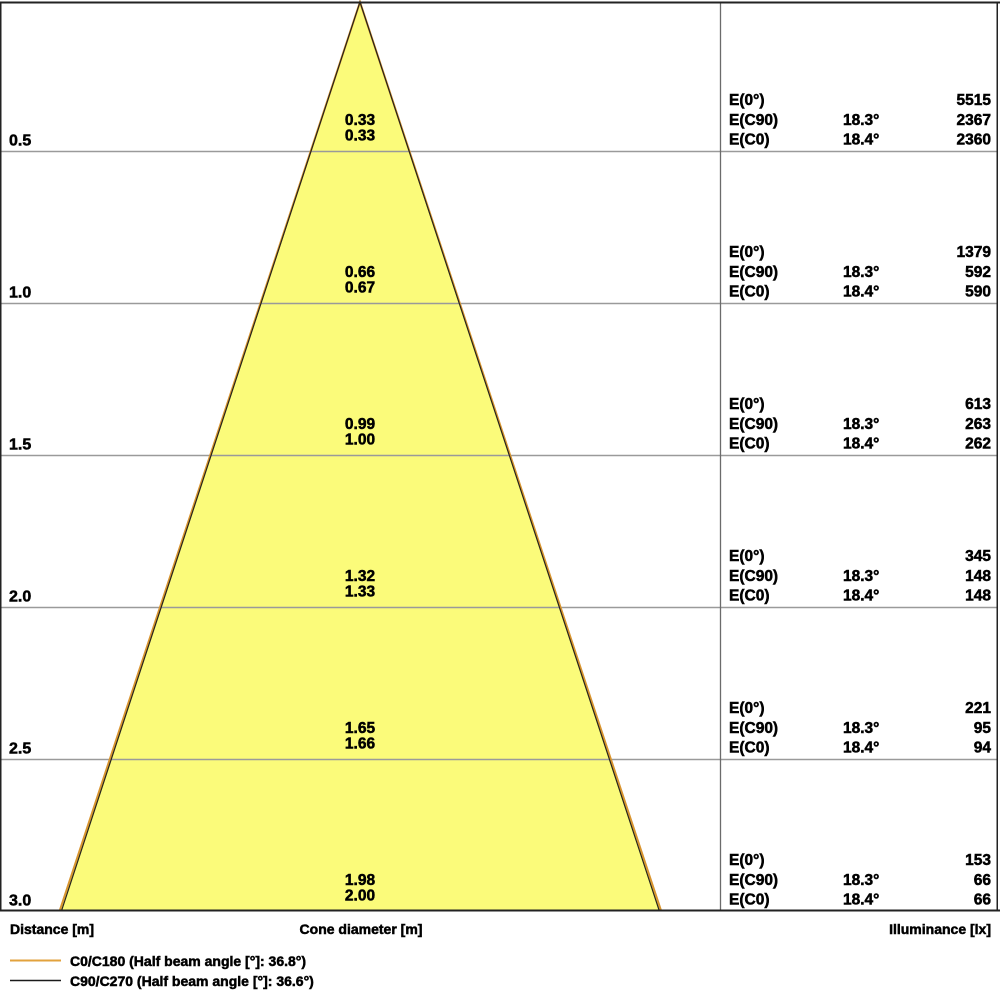  Describe the element at coordinates (974, 100) in the screenshot. I see `svg-text: 5515` at that location.